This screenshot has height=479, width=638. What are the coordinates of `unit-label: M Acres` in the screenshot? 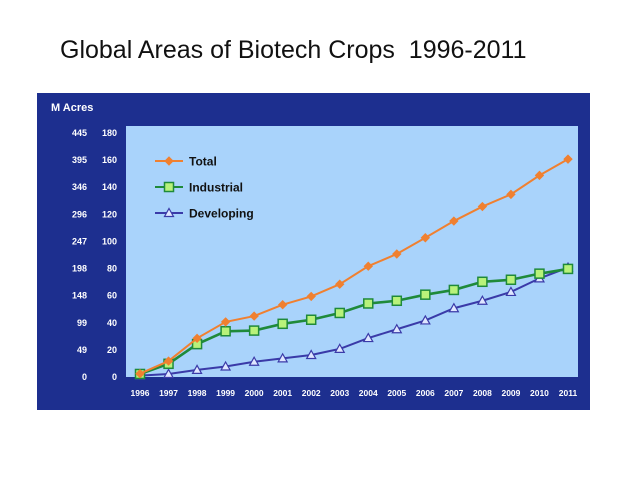 It's located at (72, 108).